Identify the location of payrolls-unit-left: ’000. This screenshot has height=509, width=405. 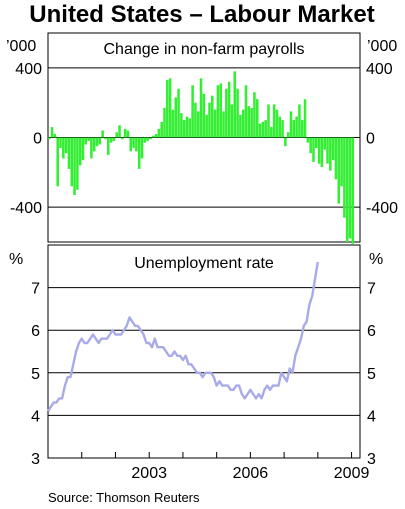
(21, 46).